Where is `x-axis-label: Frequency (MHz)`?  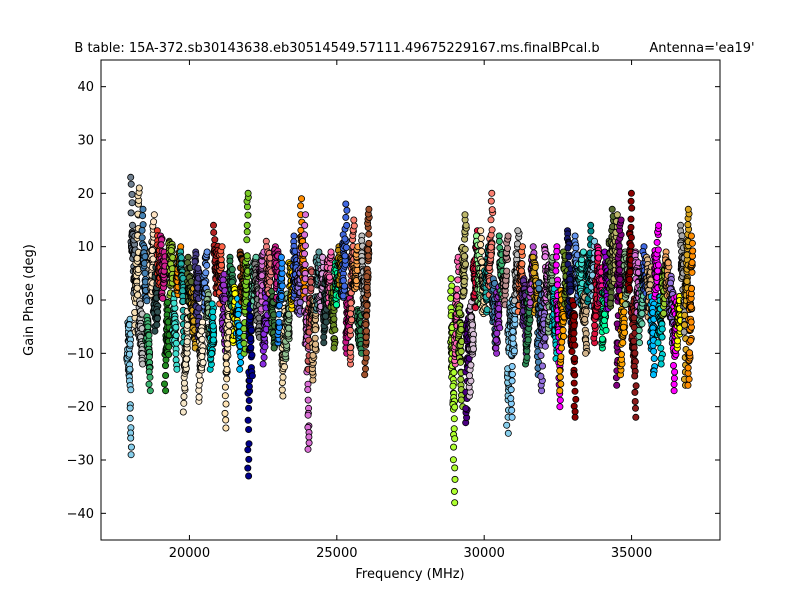
x-axis-label: Frequency (MHz) is located at coordinates (409, 574).